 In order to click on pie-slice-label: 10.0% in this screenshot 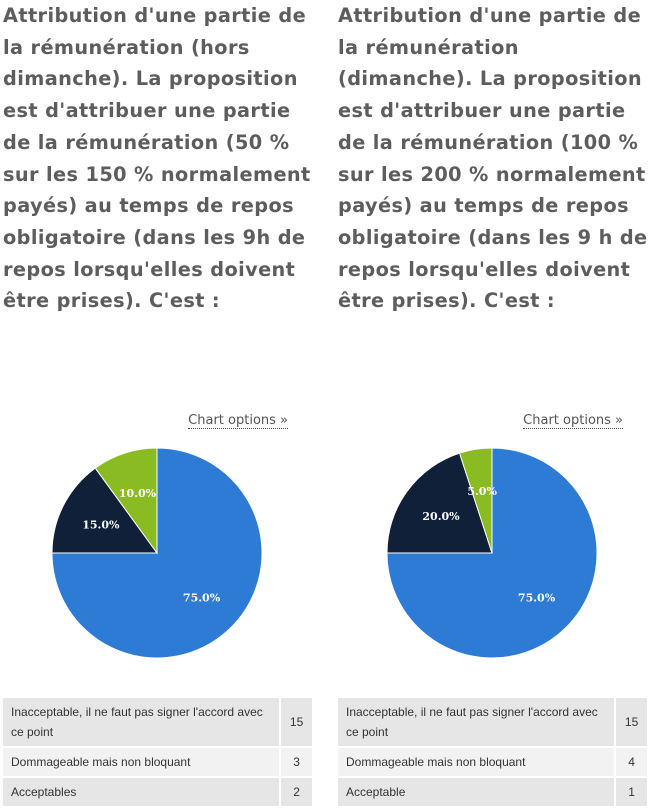, I will do `click(138, 493)`.